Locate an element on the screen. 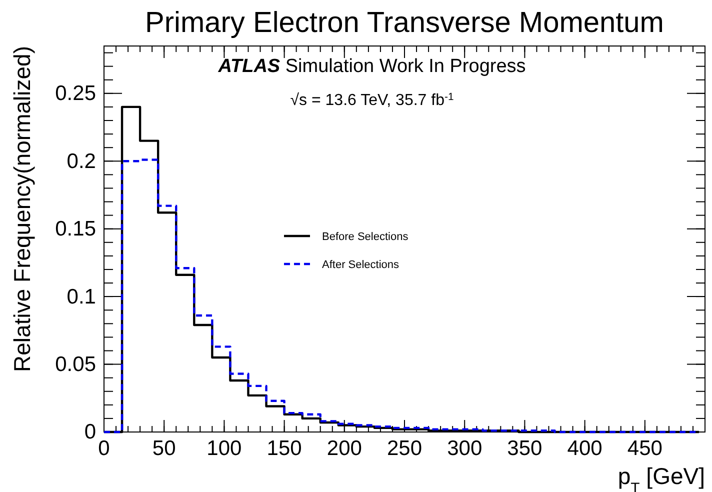 This screenshot has height=492, width=712. annotation: ATLAS Simulation Work In Progress is located at coordinates (371, 66).